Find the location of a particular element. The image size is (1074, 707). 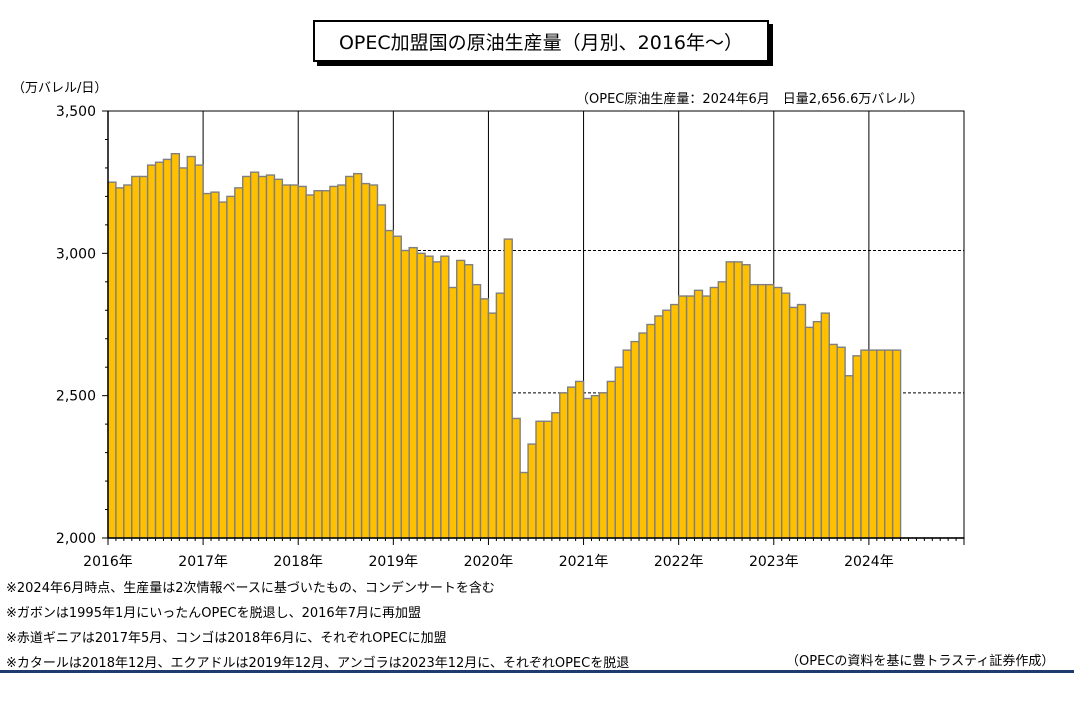

y-axis-unit-label: （万バレル/日） is located at coordinates (60, 88).